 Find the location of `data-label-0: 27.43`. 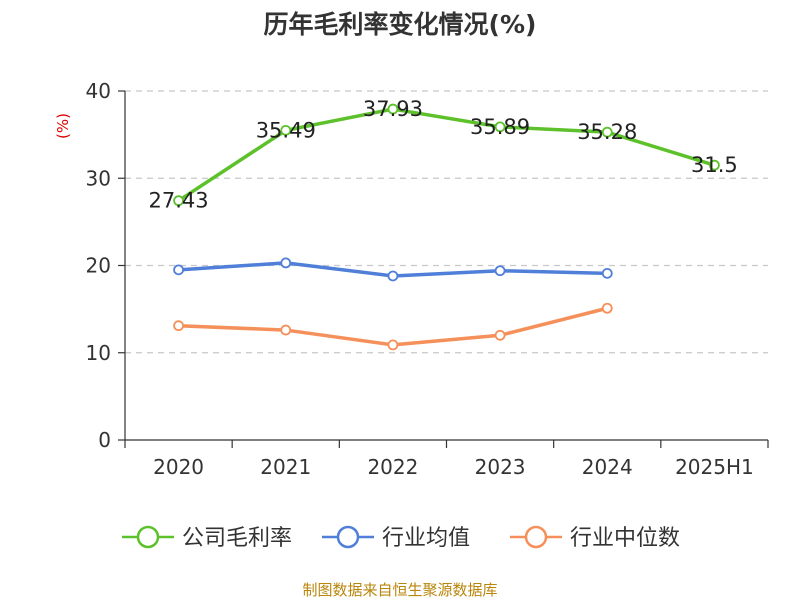

data-label-0: 27.43 is located at coordinates (179, 201).